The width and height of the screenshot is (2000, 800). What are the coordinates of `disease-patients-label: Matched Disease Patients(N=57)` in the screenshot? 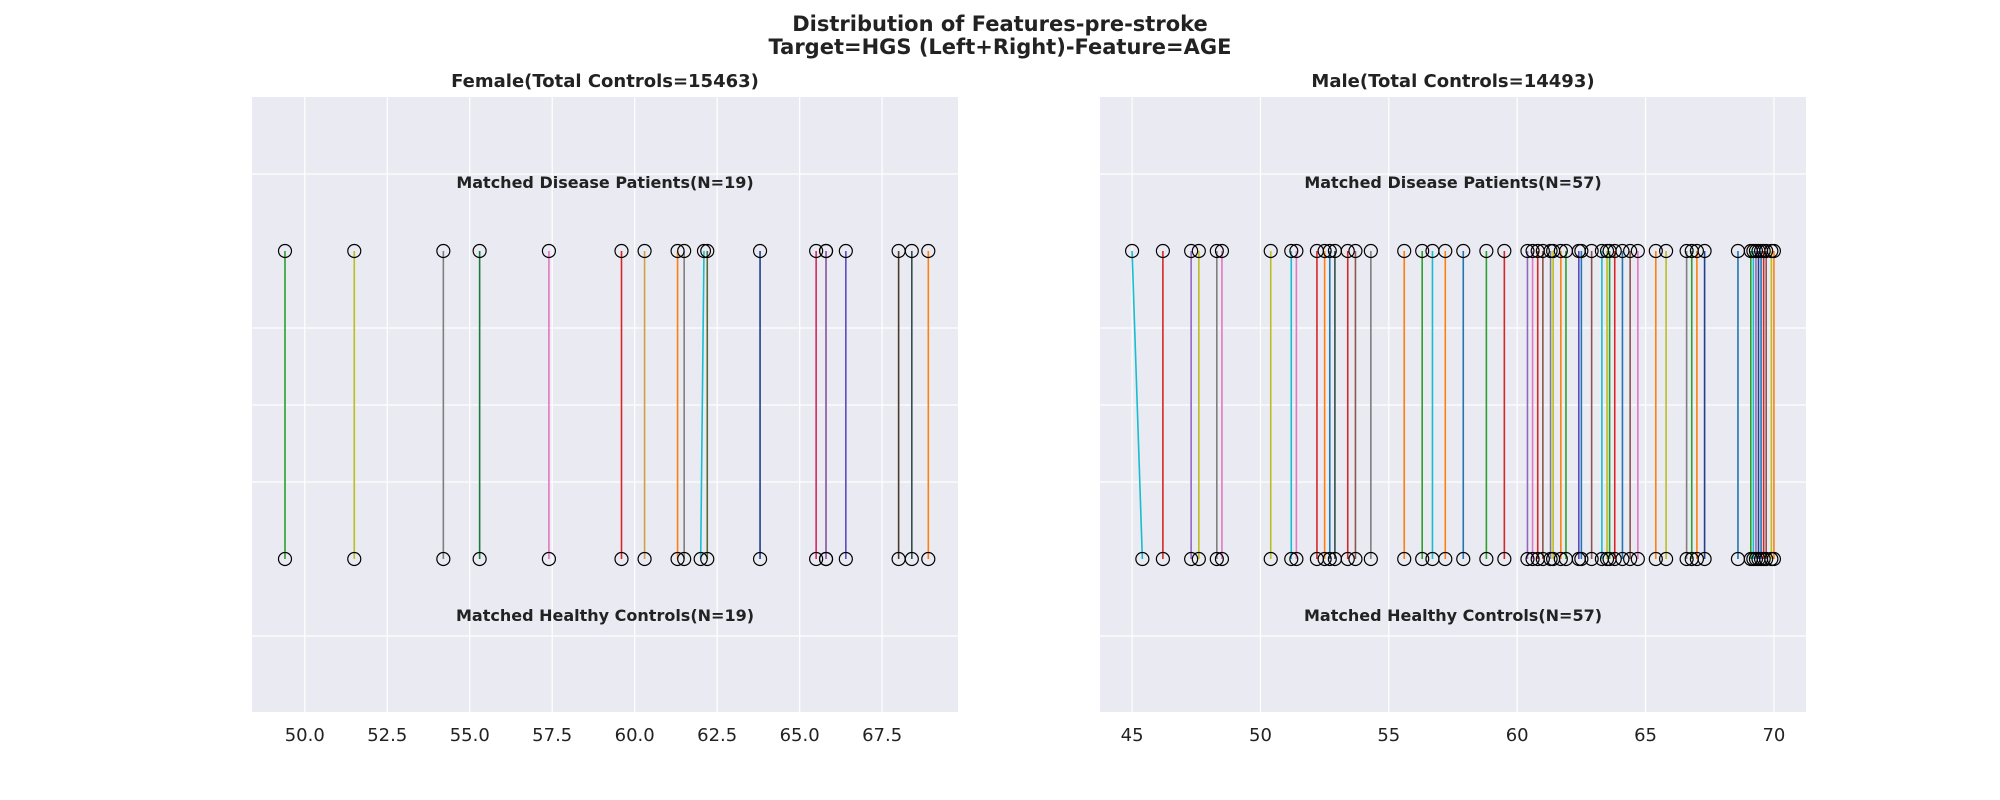 It's located at (1452, 182).